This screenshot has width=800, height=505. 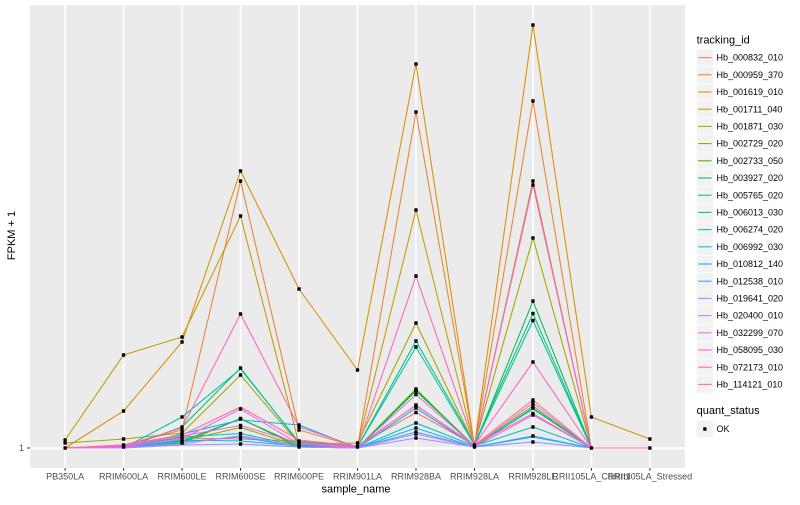 What do you see at coordinates (474, 477) in the screenshot?
I see `svg-text: RRIM928LA` at bounding box center [474, 477].